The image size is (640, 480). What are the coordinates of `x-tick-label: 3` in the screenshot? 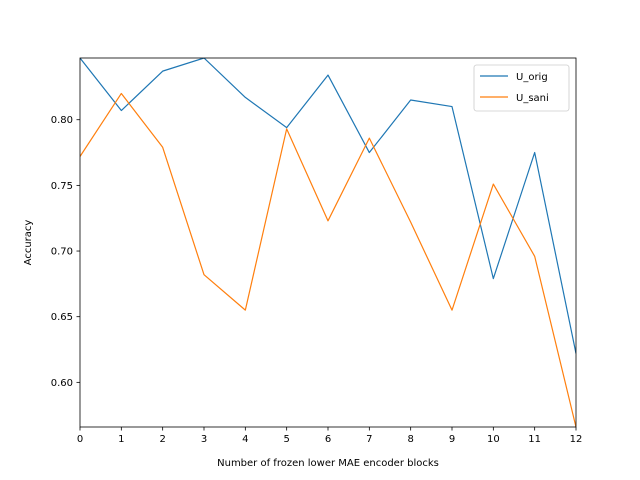 It's located at (204, 439).